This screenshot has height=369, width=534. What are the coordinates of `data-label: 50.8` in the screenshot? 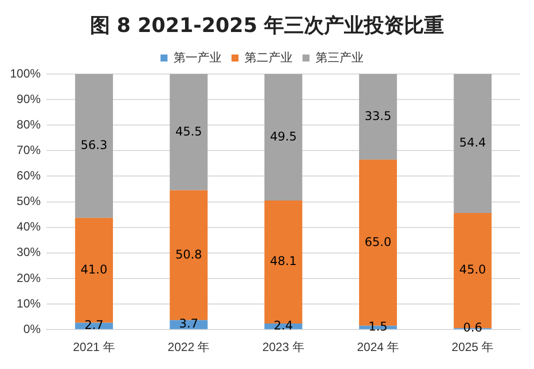 It's located at (188, 254).